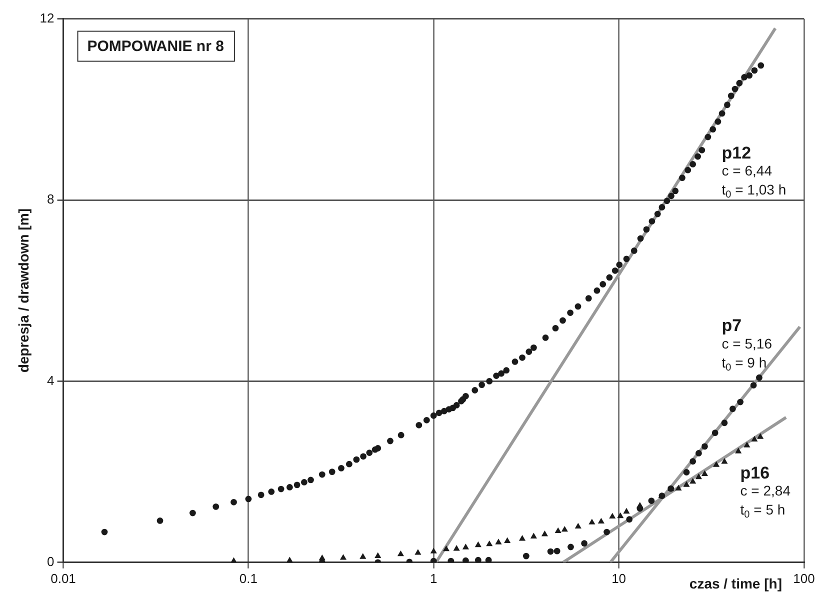  I want to click on y-tick-label: 12, so click(47, 18).